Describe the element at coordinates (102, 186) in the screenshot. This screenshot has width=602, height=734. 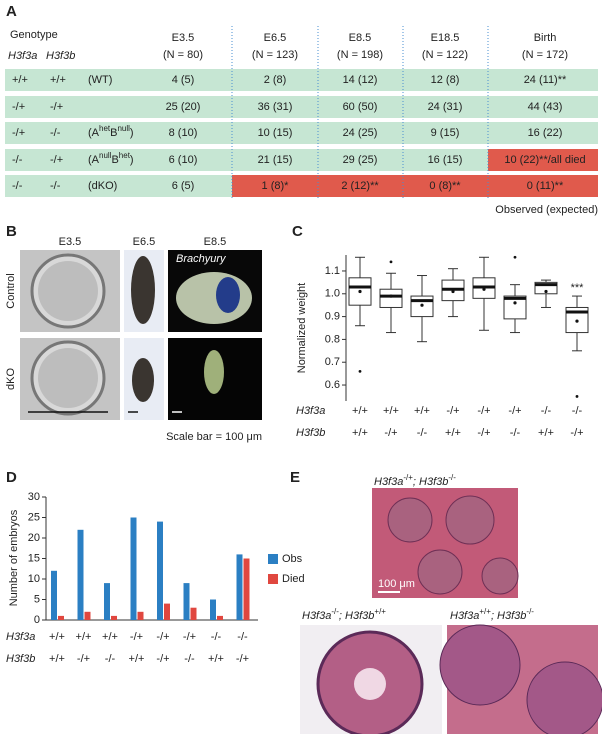
I see `row-note: (dKO)` at that location.